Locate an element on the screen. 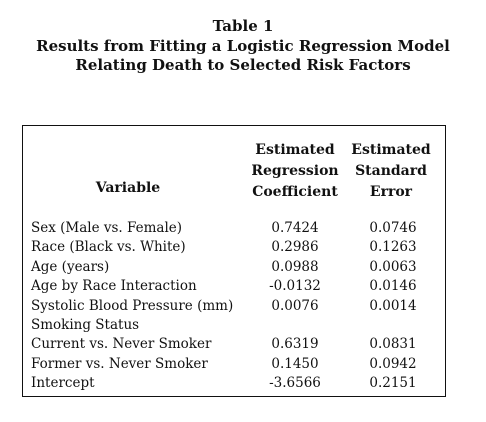  cell-standard-error: 0.0146 is located at coordinates (393, 286).